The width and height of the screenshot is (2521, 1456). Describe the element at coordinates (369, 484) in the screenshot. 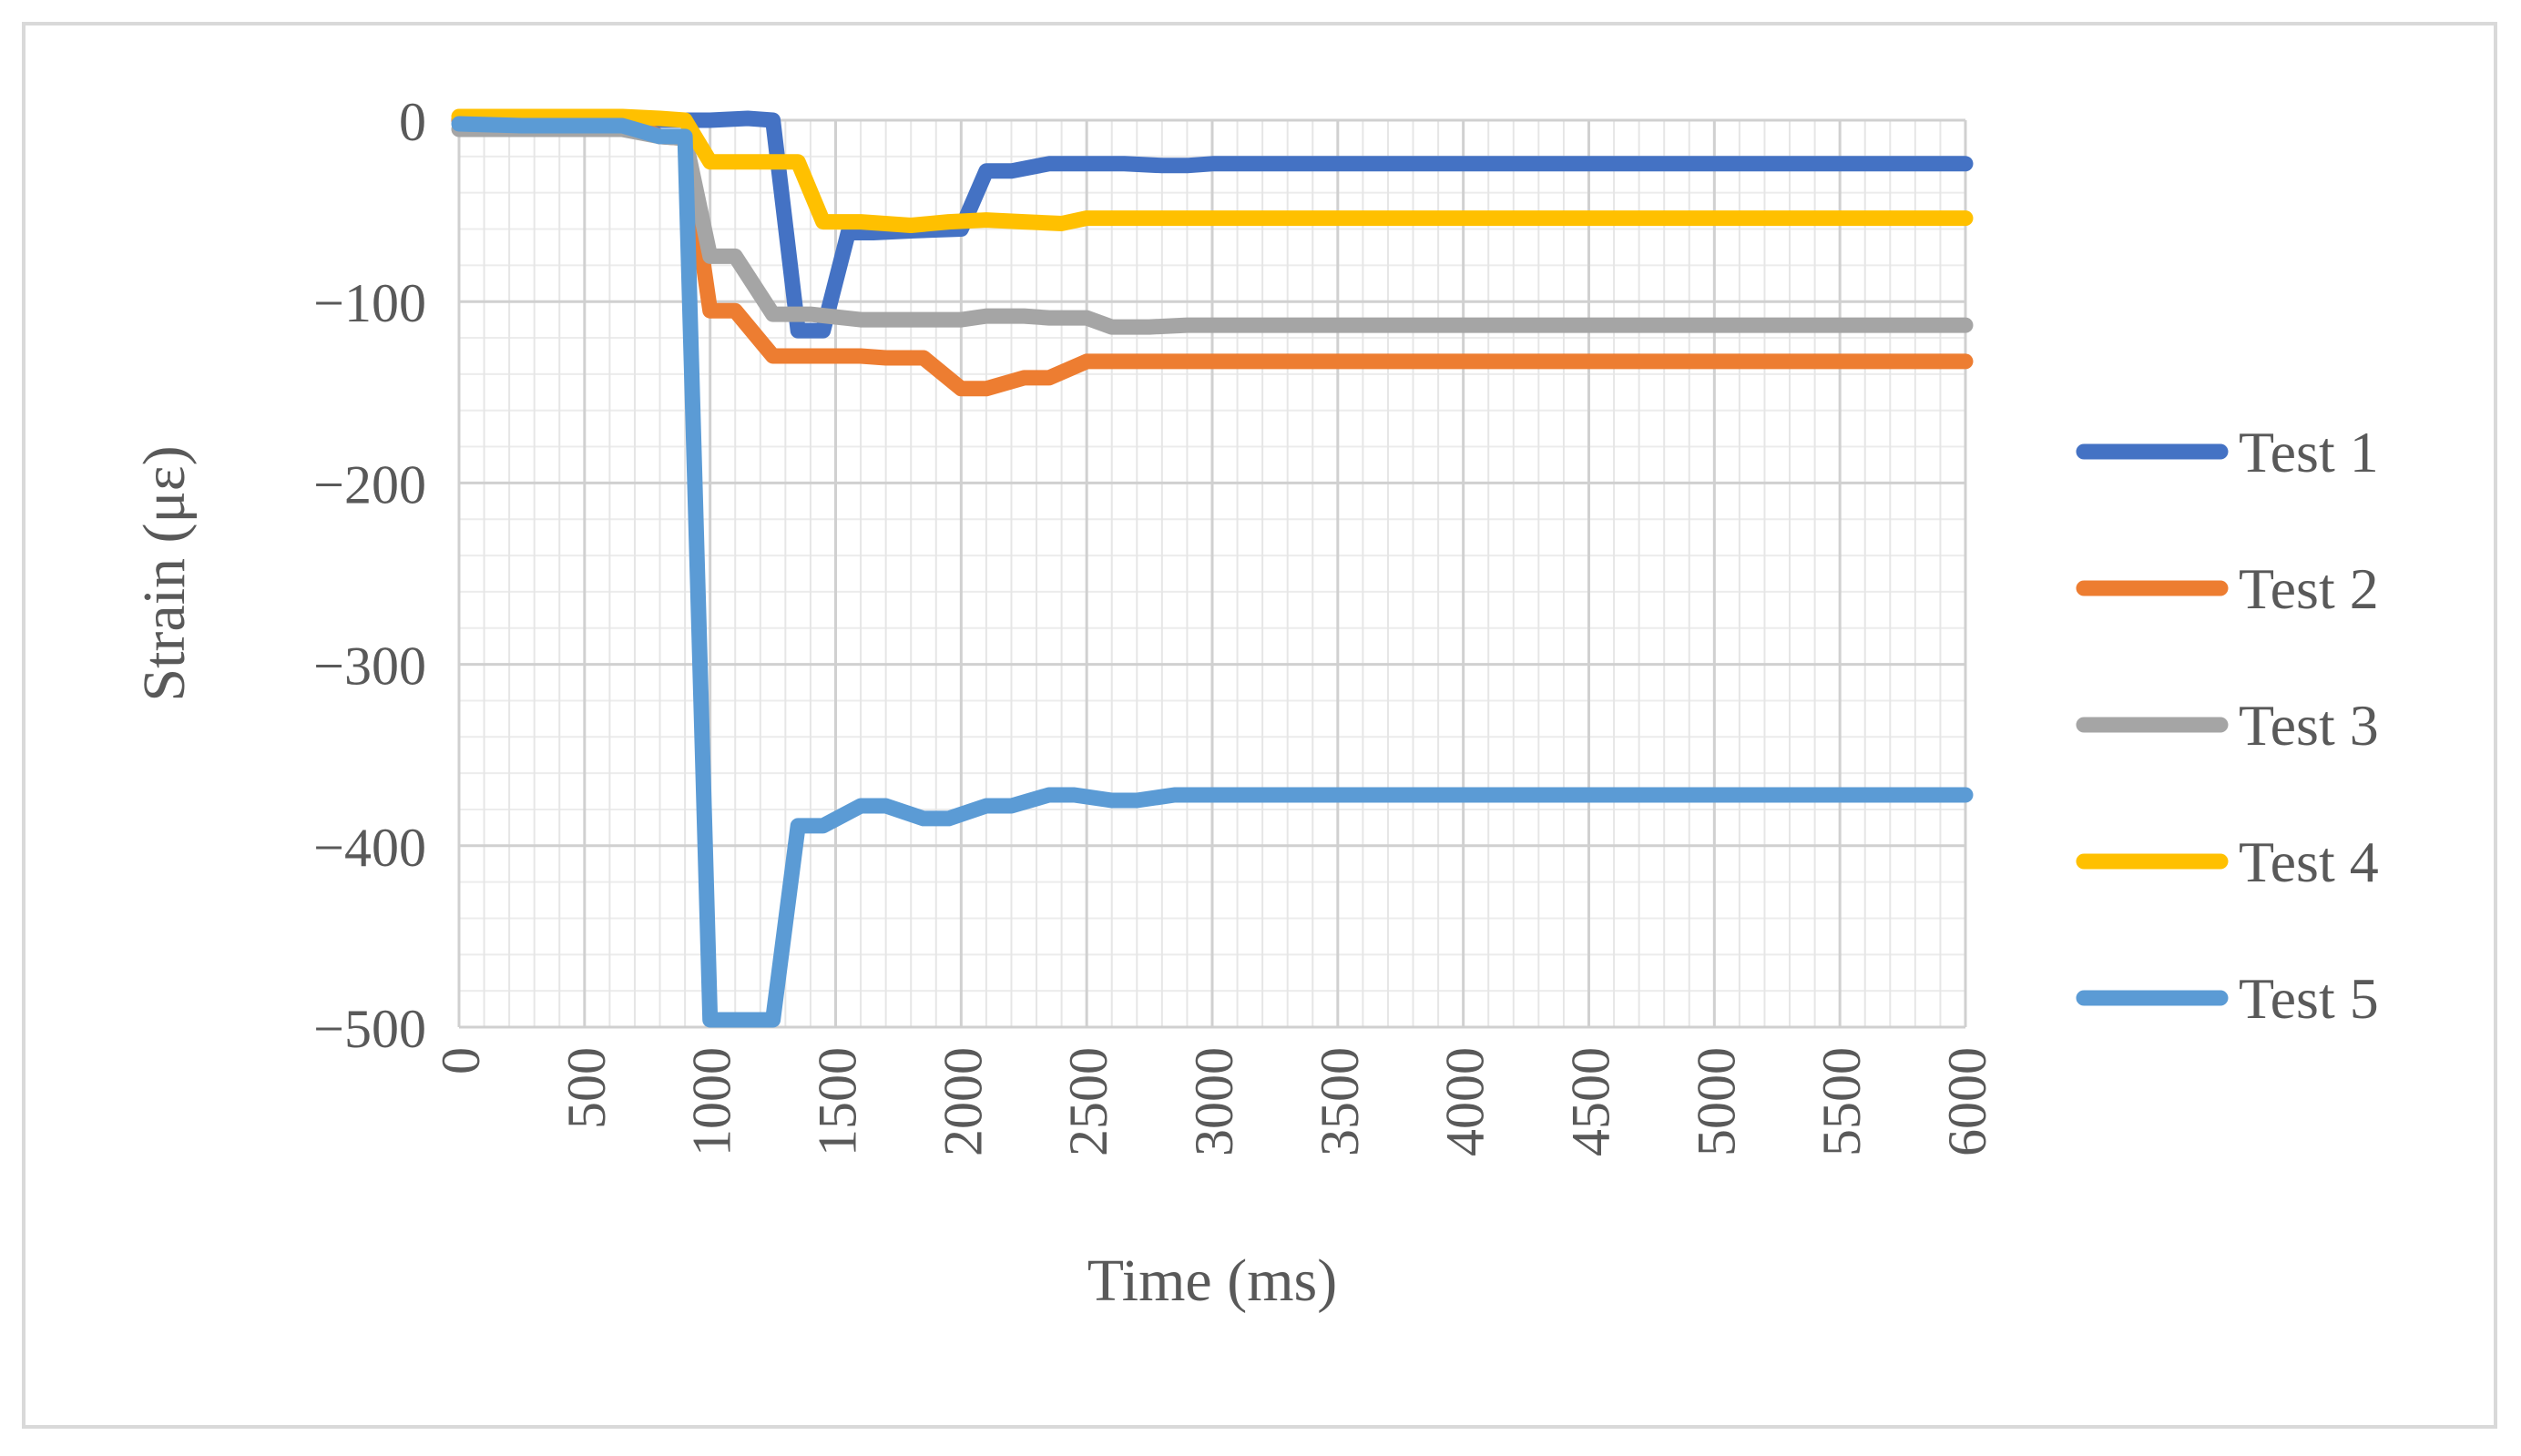

I see `y-tick-label: −200` at that location.